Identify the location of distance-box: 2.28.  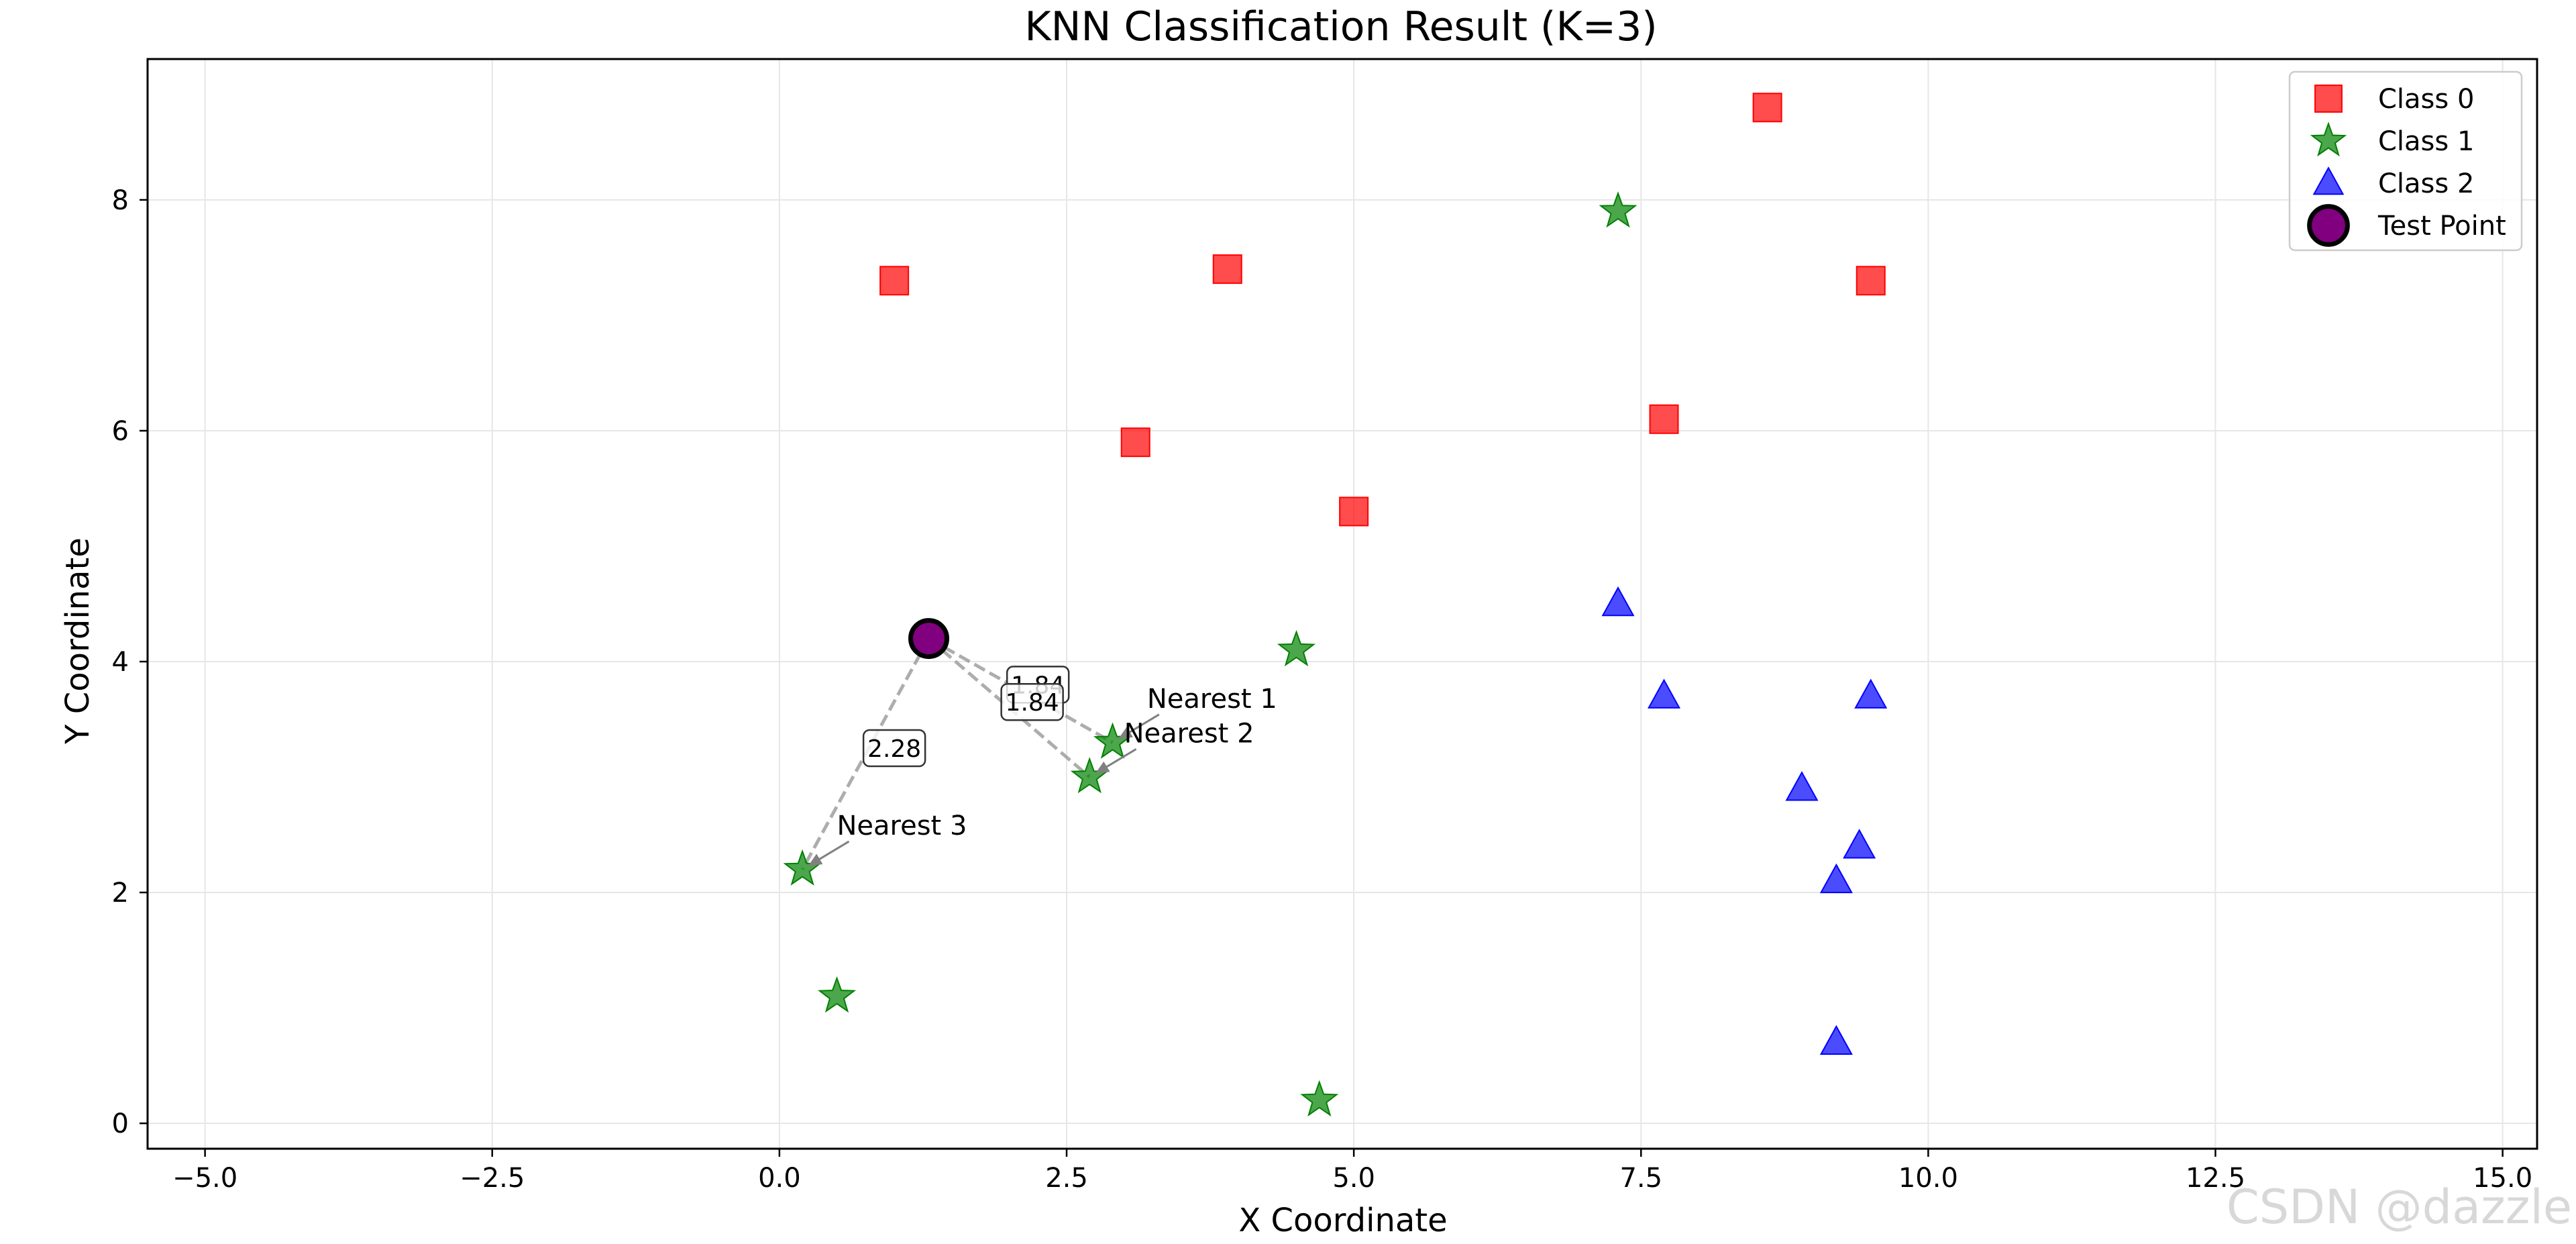
(894, 748).